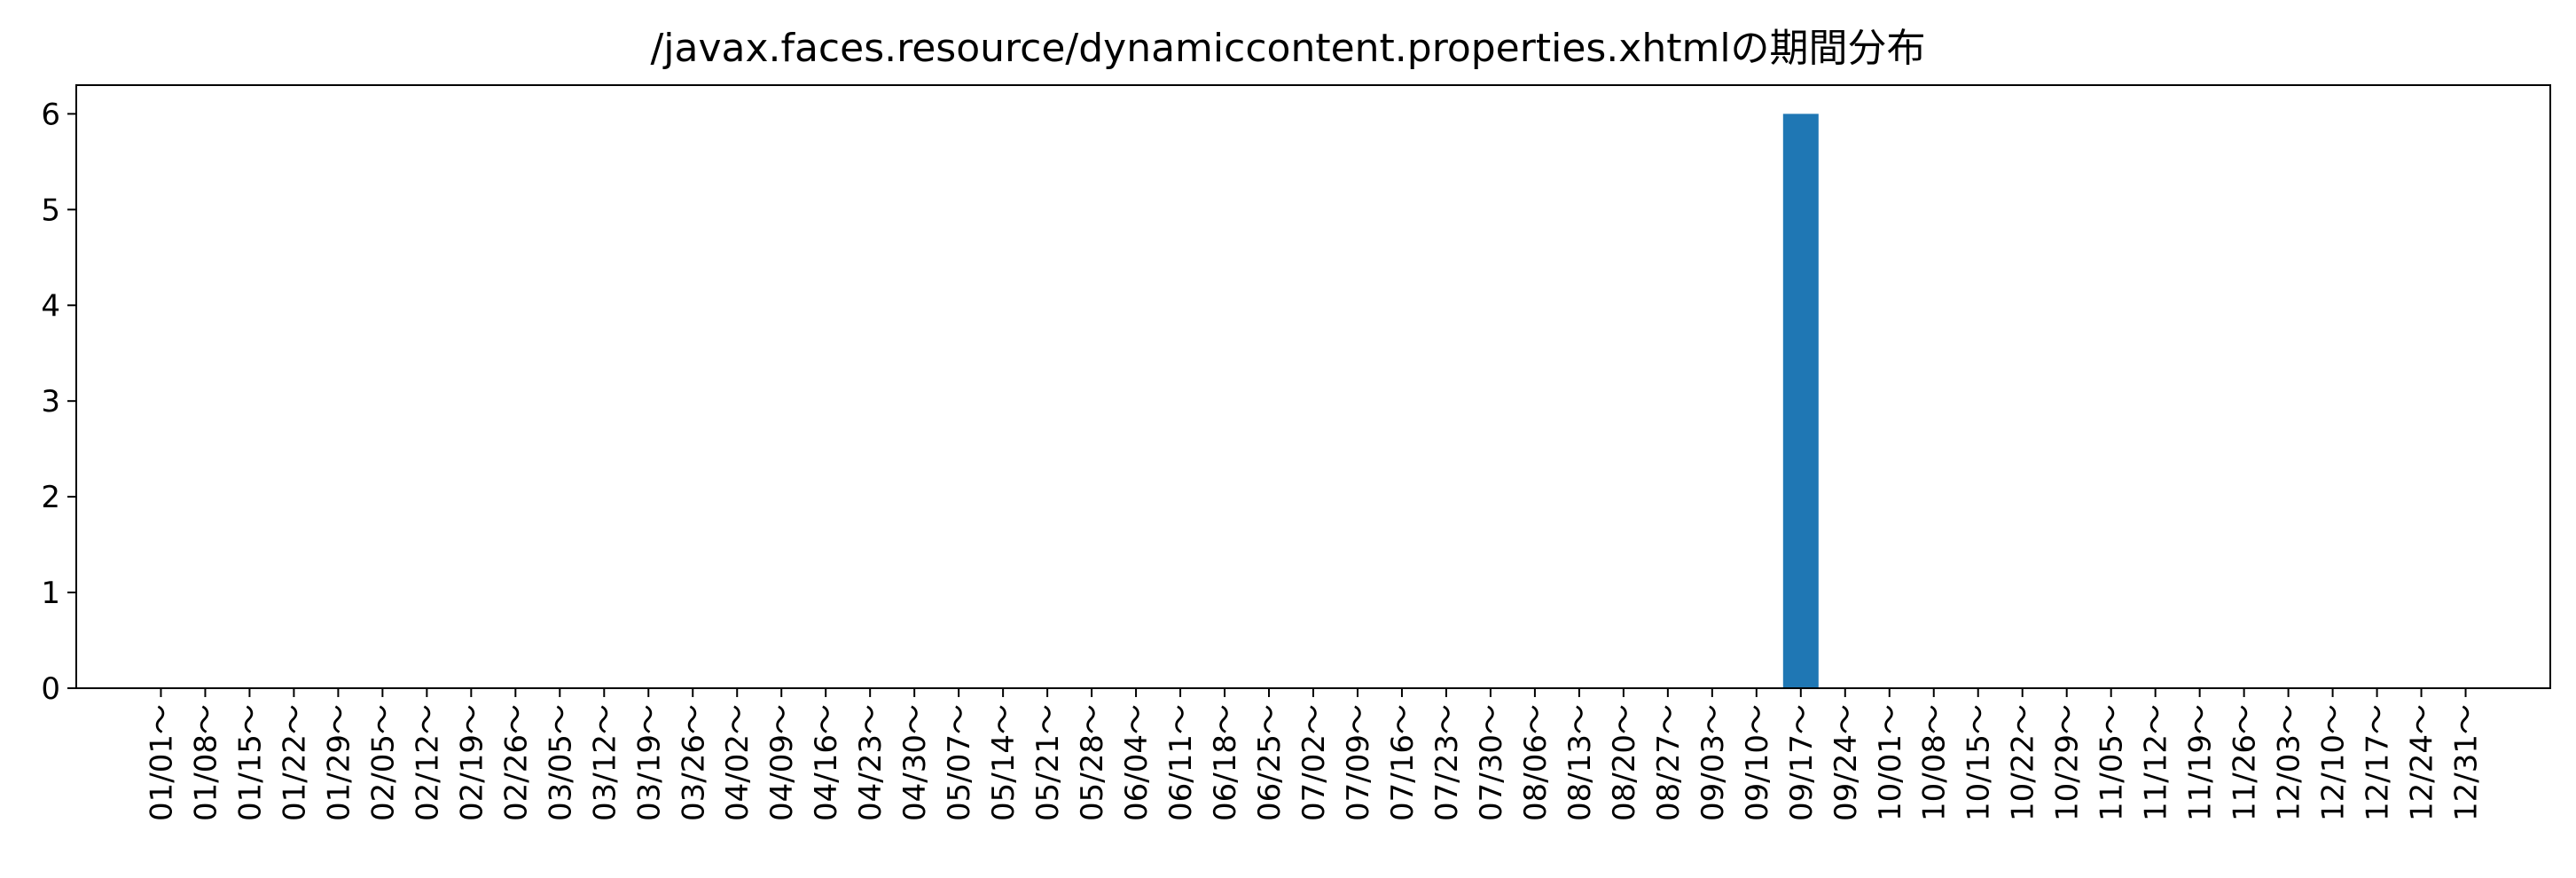 This screenshot has height=878, width=2576. I want to click on y-tick-label: 1, so click(50, 593).